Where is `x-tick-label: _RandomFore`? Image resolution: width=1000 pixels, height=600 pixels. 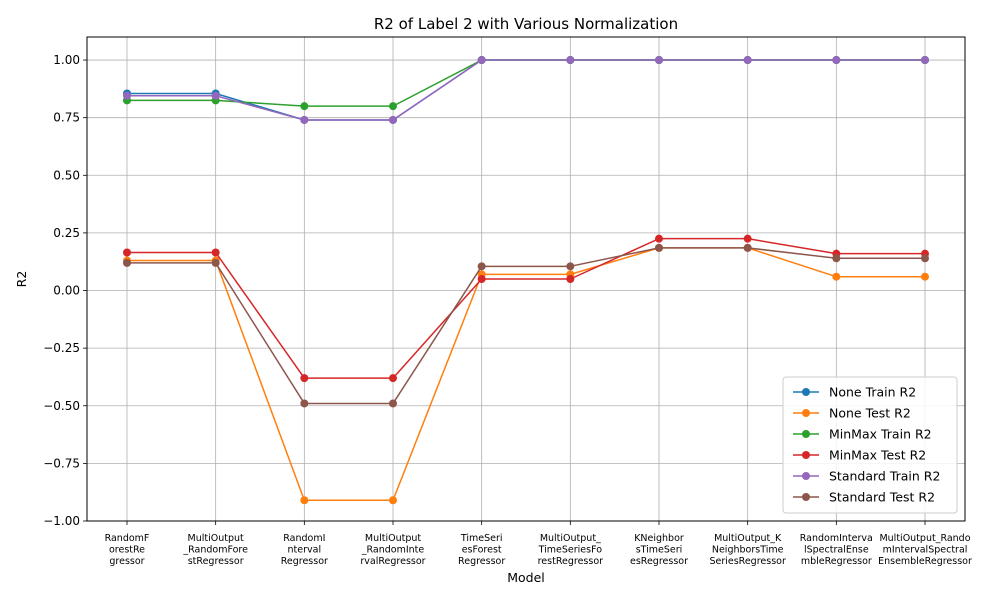
x-tick-label: _RandomFore is located at coordinates (215, 550).